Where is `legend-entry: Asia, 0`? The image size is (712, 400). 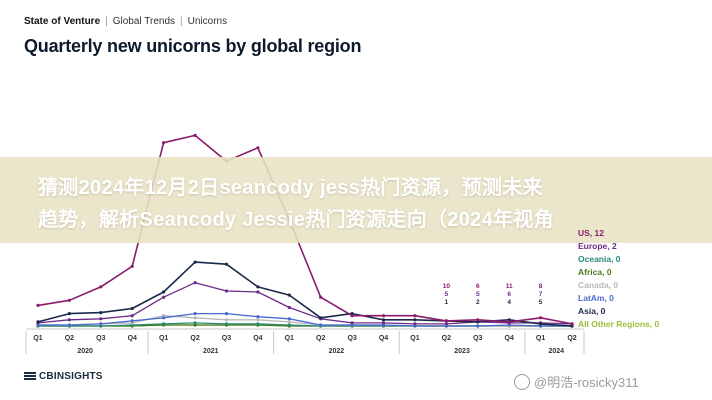
legend-entry: Asia, 0 is located at coordinates (592, 311).